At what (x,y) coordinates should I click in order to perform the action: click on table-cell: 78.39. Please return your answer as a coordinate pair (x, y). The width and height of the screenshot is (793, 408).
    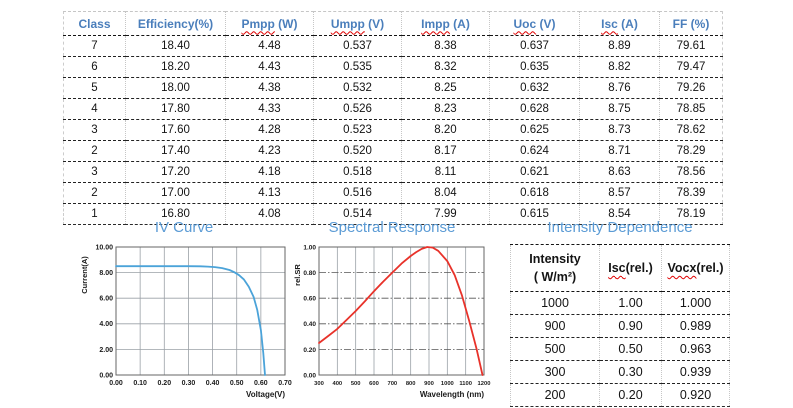
    Looking at the image, I should click on (691, 193).